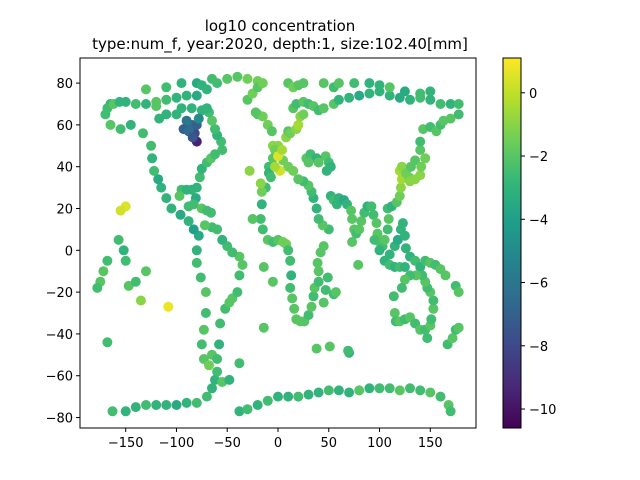  What do you see at coordinates (328, 443) in the screenshot?
I see `x-tick-label: 50` at bounding box center [328, 443].